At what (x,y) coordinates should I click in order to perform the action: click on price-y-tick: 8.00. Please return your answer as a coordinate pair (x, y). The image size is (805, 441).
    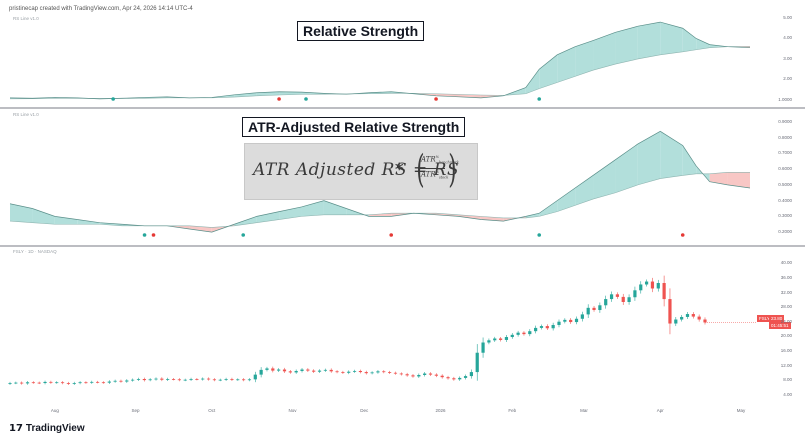
    Looking at the image, I should click on (787, 380).